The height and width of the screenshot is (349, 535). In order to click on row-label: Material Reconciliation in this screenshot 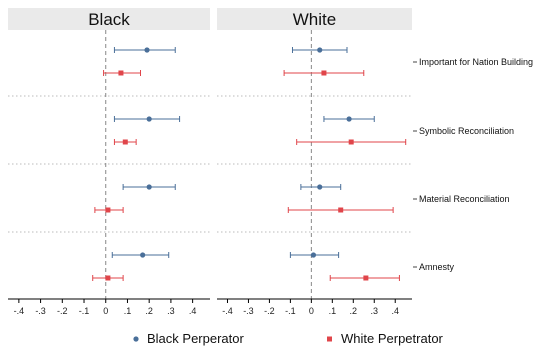, I will do `click(464, 199)`.